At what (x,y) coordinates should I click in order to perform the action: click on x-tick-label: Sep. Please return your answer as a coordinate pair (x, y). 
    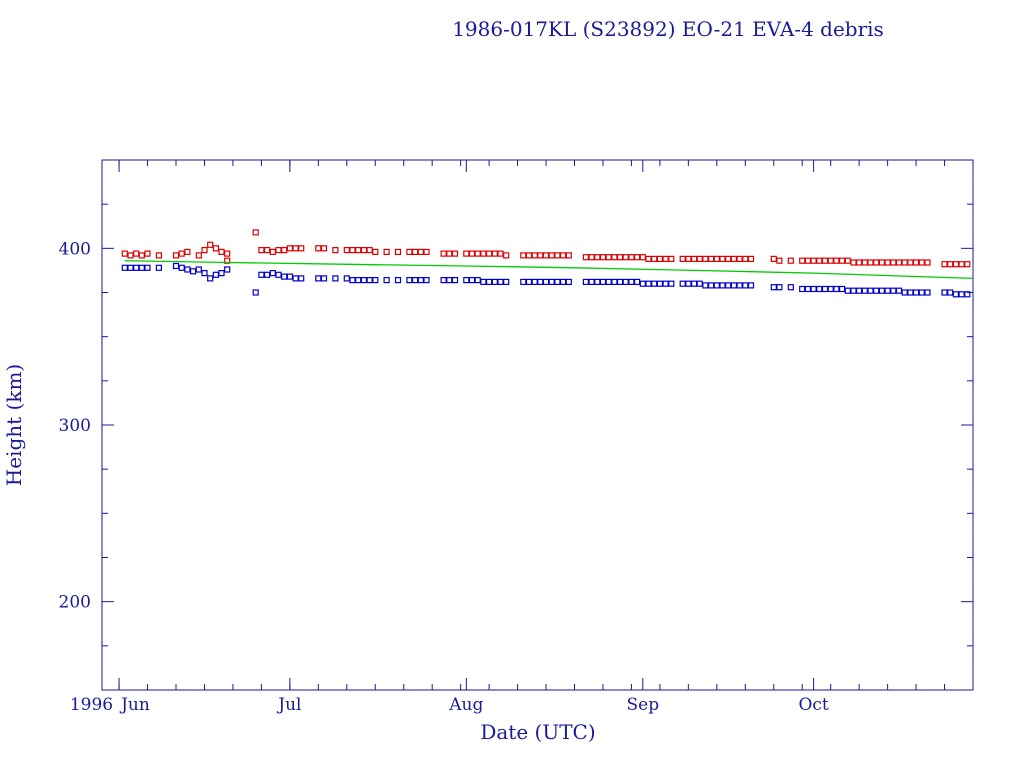
    Looking at the image, I should click on (643, 705).